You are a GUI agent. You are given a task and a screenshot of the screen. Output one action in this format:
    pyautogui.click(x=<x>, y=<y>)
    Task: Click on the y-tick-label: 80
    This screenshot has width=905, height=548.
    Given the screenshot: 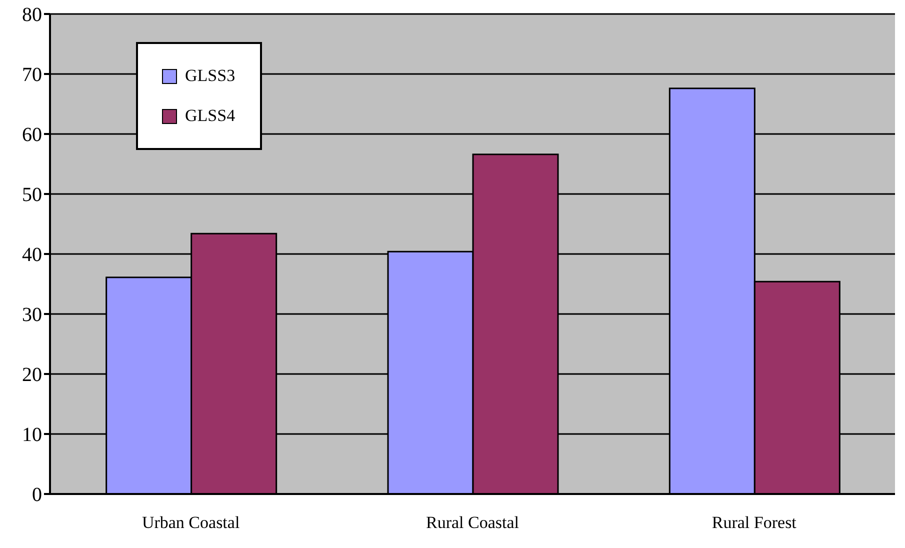 What is the action you would take?
    pyautogui.click(x=32, y=15)
    